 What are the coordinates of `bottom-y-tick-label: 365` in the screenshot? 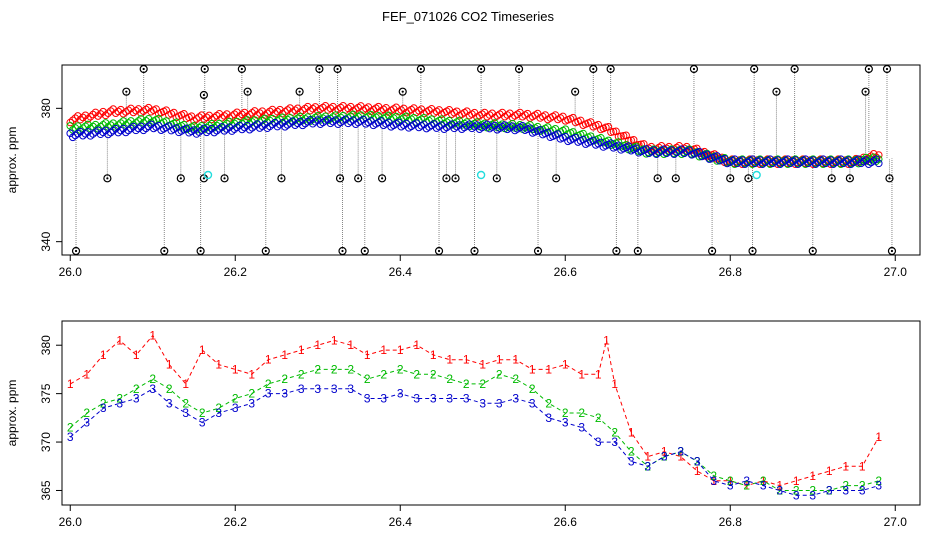 It's located at (46, 490).